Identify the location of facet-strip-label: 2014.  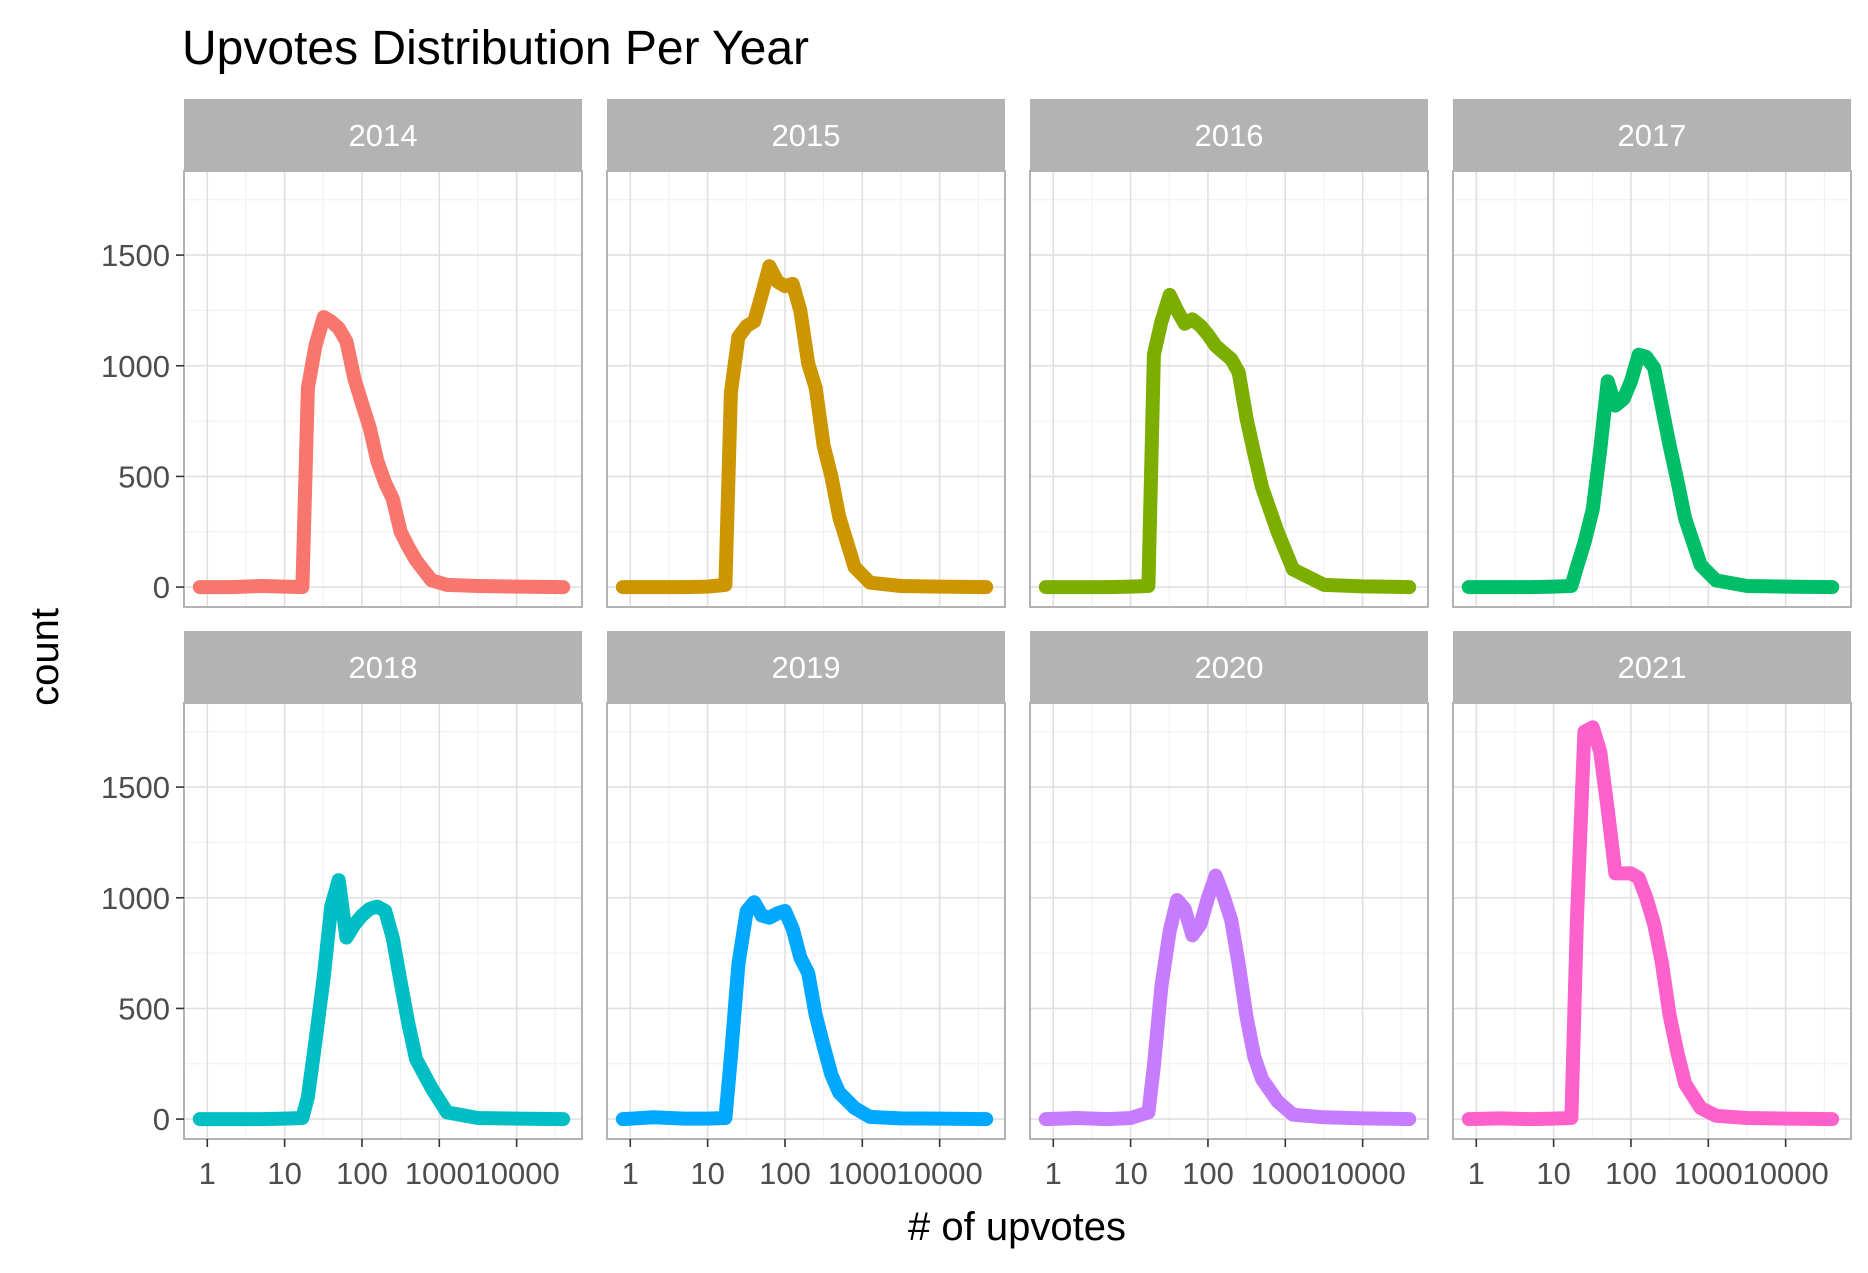
(383, 135).